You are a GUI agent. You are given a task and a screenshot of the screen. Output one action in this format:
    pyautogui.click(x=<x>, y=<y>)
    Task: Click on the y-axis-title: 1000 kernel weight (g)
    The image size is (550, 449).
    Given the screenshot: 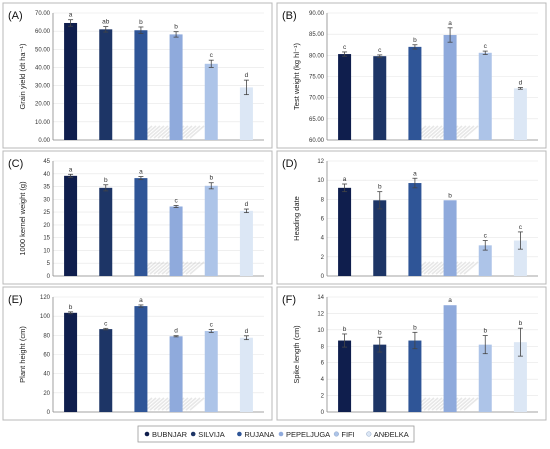 What is the action you would take?
    pyautogui.click(x=22, y=218)
    